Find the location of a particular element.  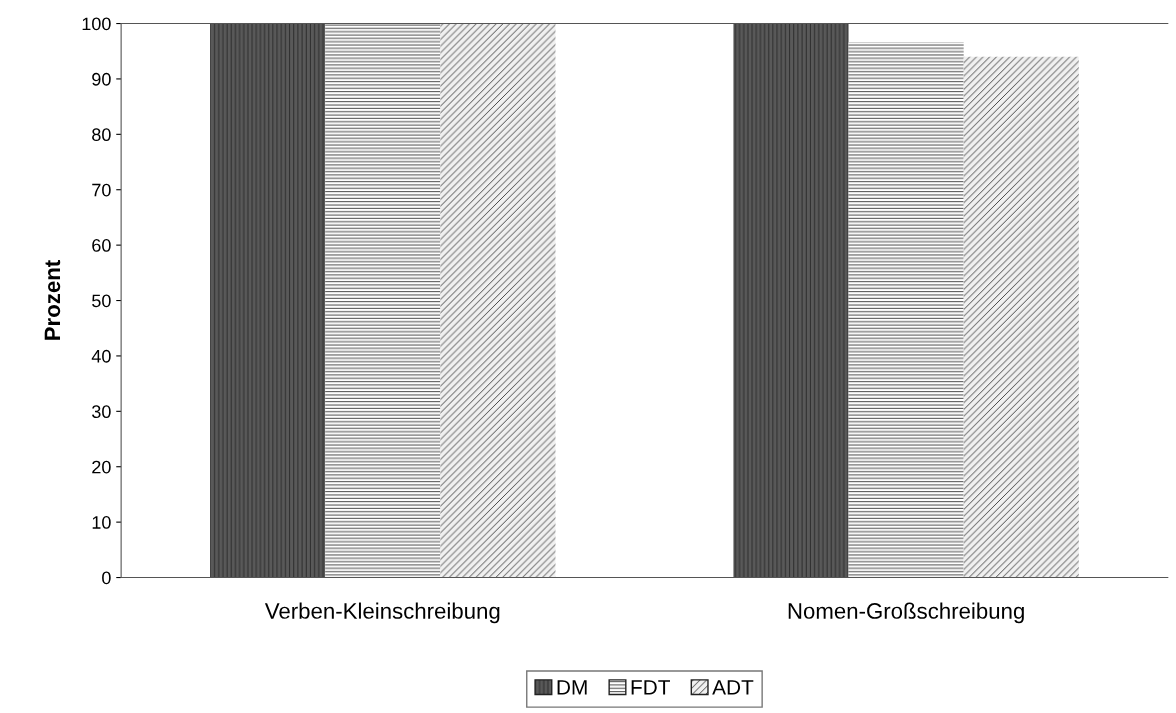

y-tick-label: 80 is located at coordinates (101, 135).